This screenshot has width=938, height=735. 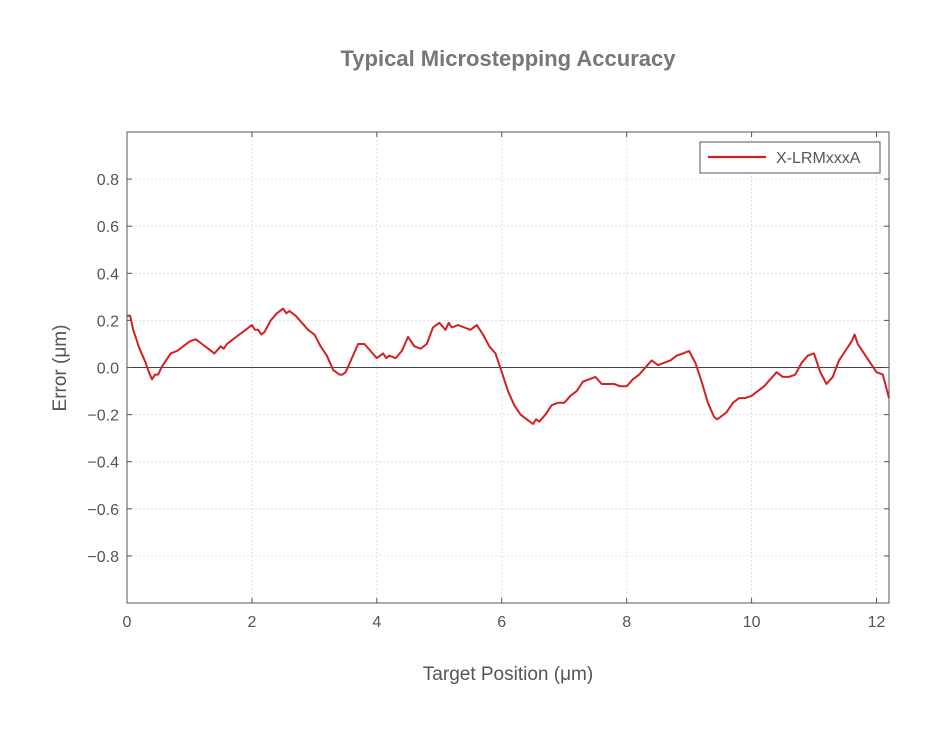 I want to click on y-tick-label: 0.4, so click(x=108, y=274).